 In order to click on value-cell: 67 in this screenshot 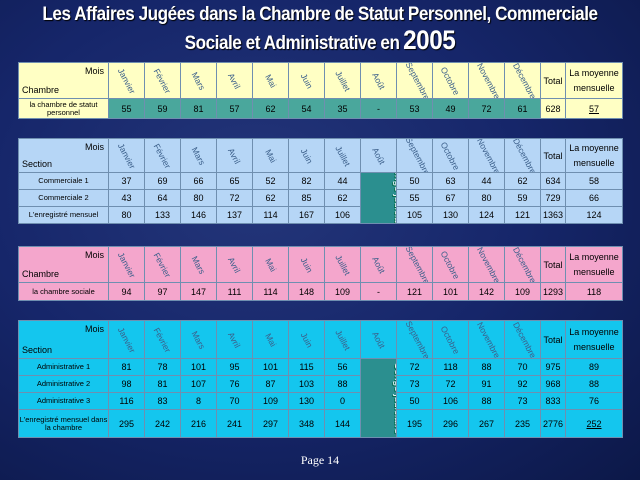, I will do `click(450, 198)`.